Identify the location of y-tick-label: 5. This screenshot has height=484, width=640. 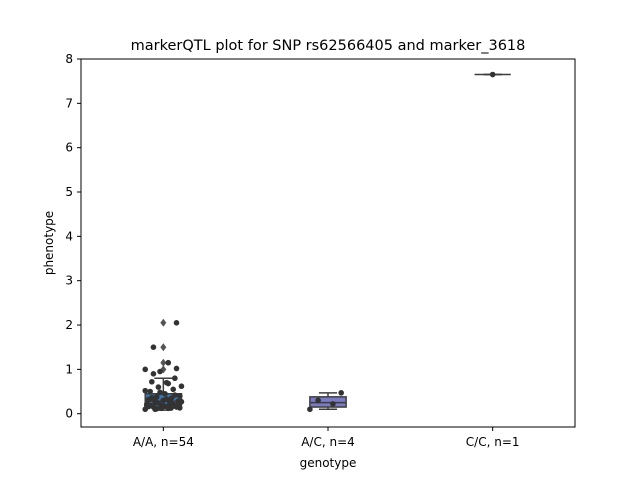
(69, 192).